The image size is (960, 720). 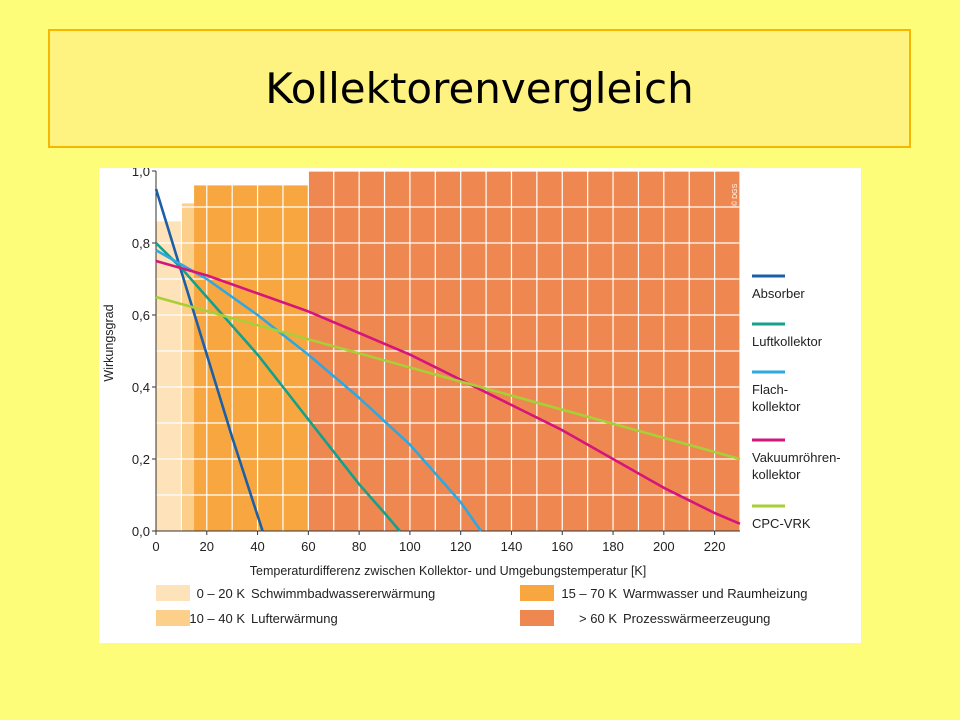 What do you see at coordinates (141, 387) in the screenshot?
I see `y-tick-label: 0,4` at bounding box center [141, 387].